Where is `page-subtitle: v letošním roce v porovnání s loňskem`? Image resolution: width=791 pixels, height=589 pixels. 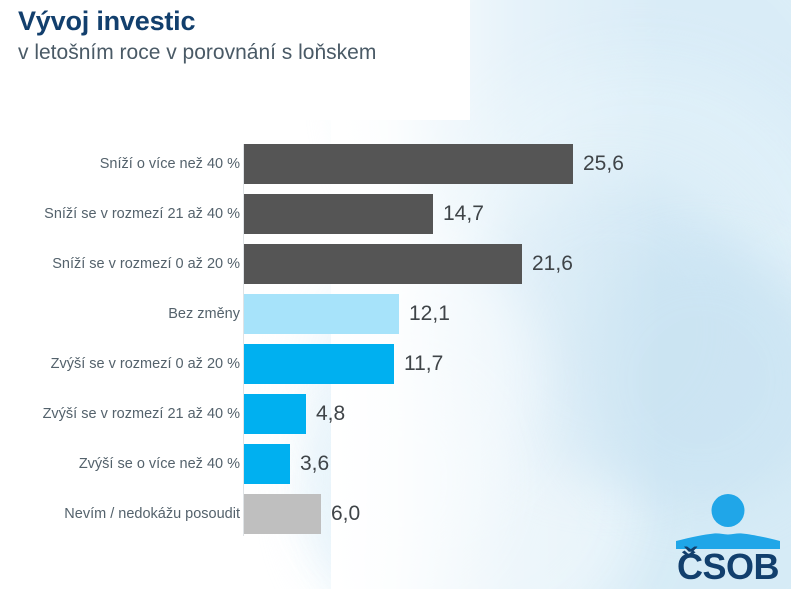
page-subtitle: v letošním roce v porovnání s loňskem is located at coordinates (197, 52).